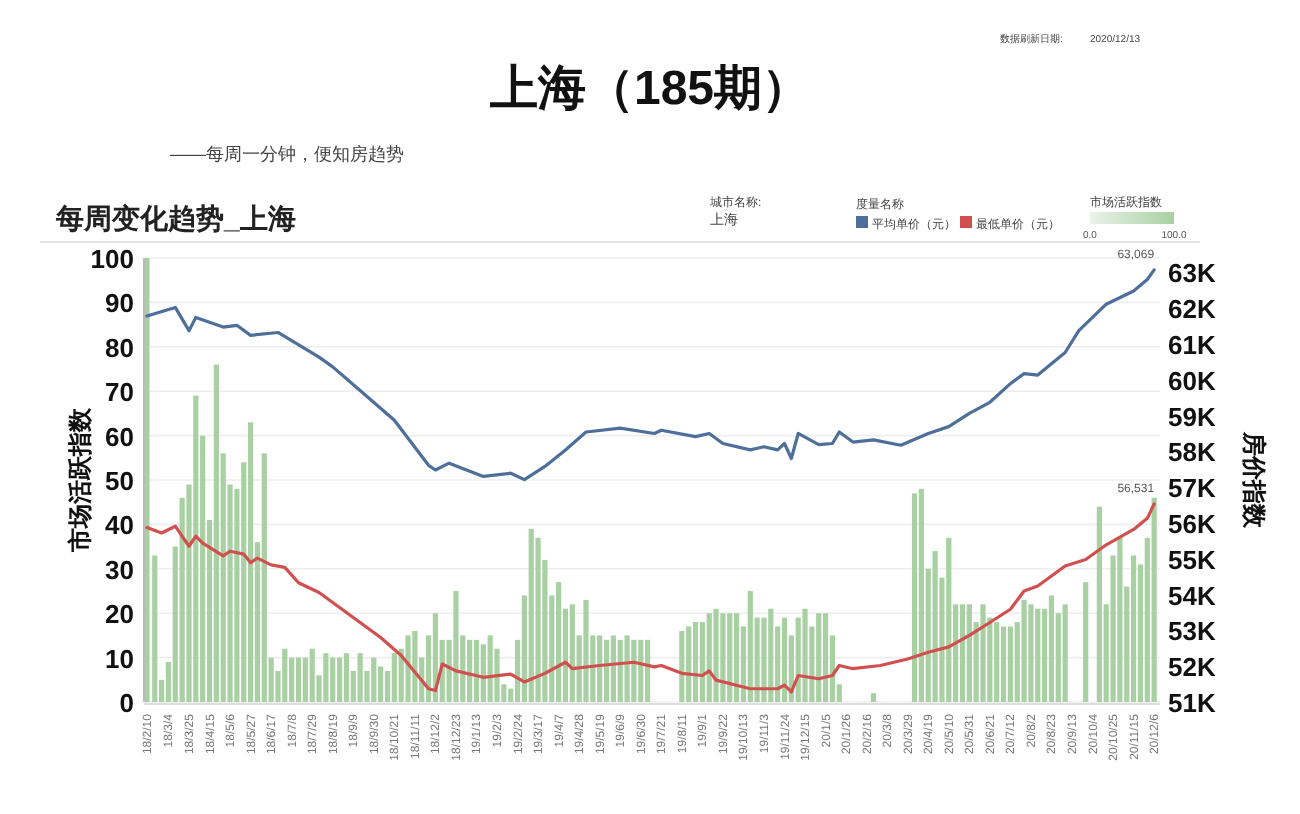 This screenshot has width=1300, height=814. I want to click on y-tick-label: 40, so click(119, 525).